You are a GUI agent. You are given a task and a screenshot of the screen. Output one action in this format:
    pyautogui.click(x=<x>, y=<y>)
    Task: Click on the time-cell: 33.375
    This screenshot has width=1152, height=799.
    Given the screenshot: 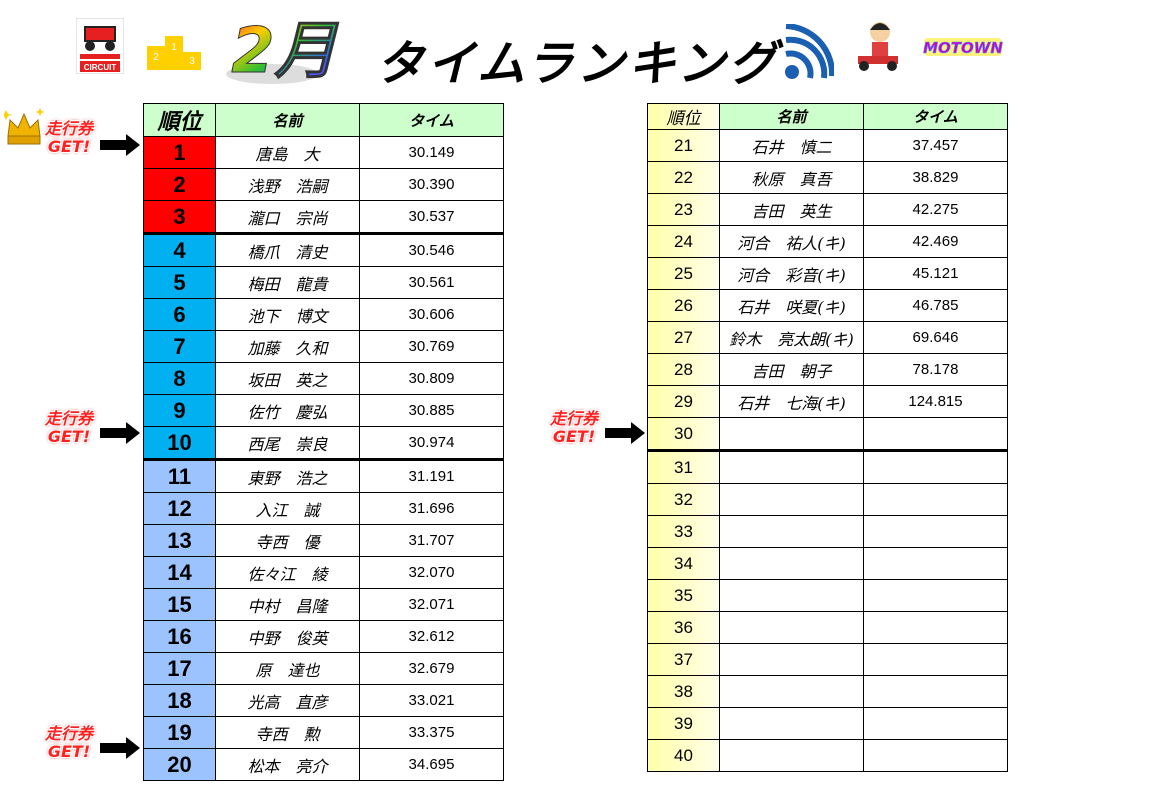 What is the action you would take?
    pyautogui.click(x=431, y=732)
    